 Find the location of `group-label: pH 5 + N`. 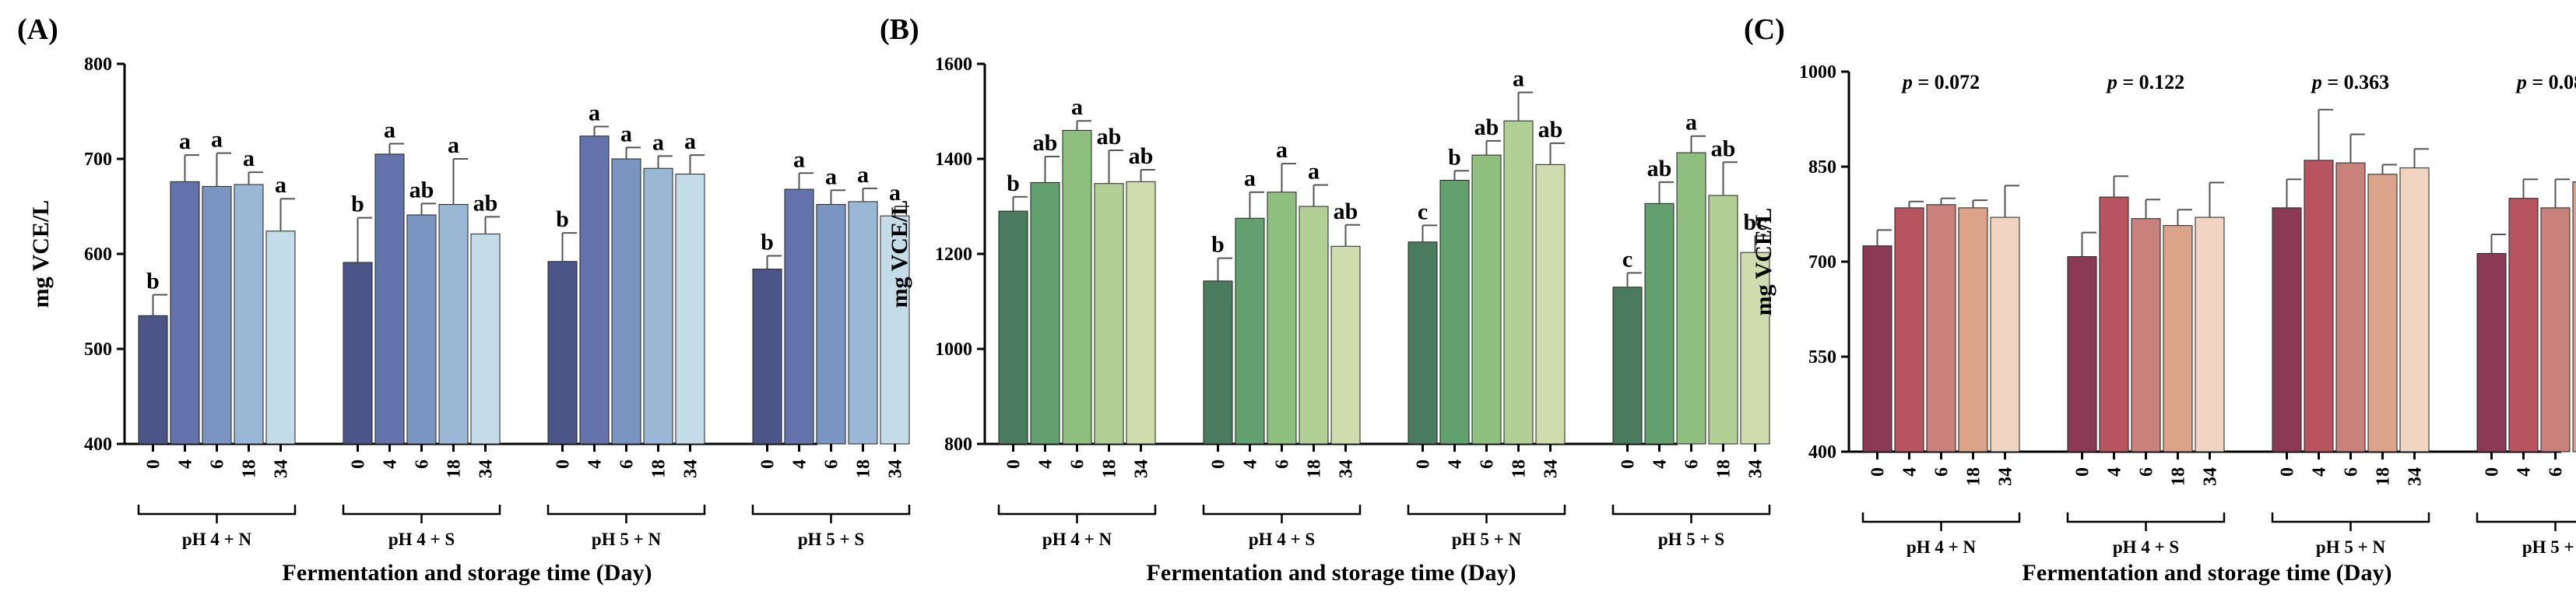

group-label: pH 5 + N is located at coordinates (1487, 539).